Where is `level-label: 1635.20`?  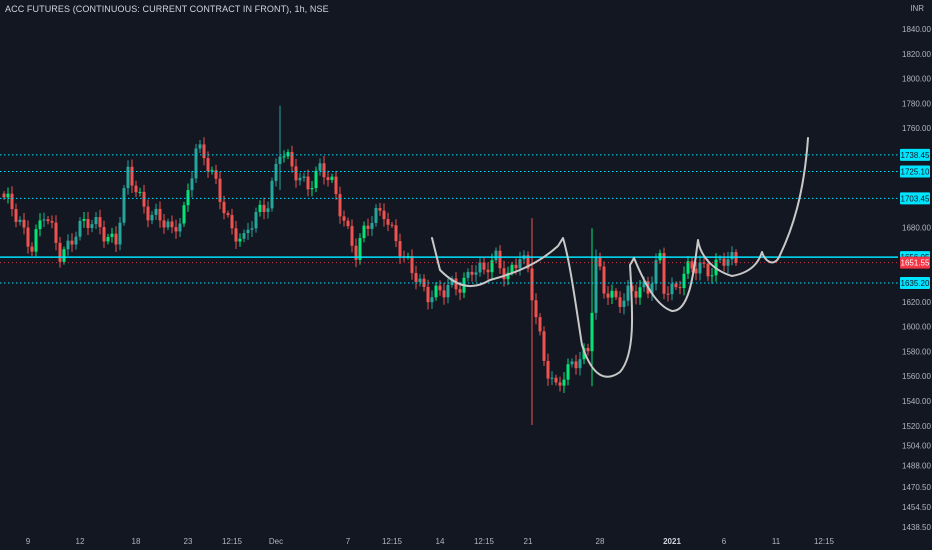 level-label: 1635.20 is located at coordinates (915, 282).